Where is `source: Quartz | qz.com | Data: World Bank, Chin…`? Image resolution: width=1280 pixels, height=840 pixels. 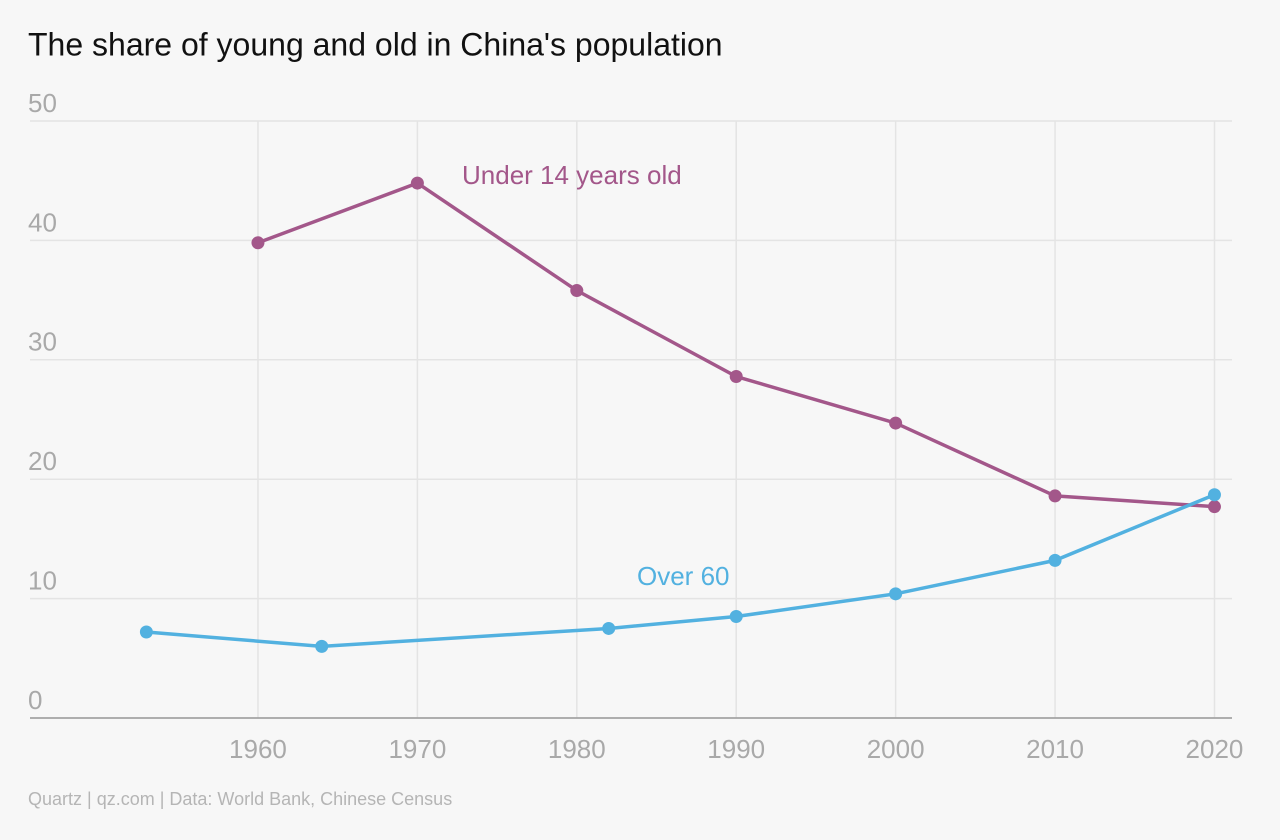
source: Quartz | qz.com | Data: World Bank, Chin… is located at coordinates (240, 799).